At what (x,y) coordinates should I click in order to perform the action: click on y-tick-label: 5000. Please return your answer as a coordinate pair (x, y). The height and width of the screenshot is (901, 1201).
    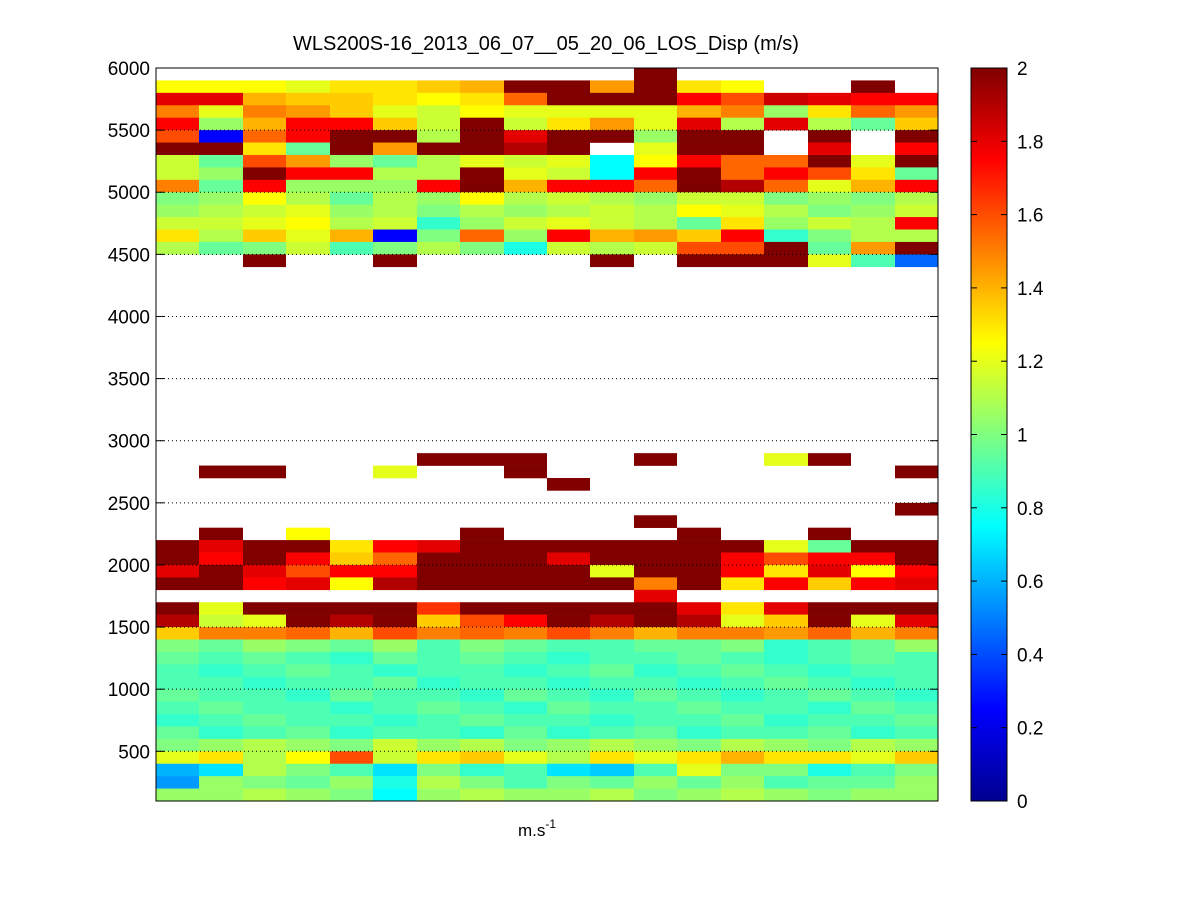
    Looking at the image, I should click on (129, 193).